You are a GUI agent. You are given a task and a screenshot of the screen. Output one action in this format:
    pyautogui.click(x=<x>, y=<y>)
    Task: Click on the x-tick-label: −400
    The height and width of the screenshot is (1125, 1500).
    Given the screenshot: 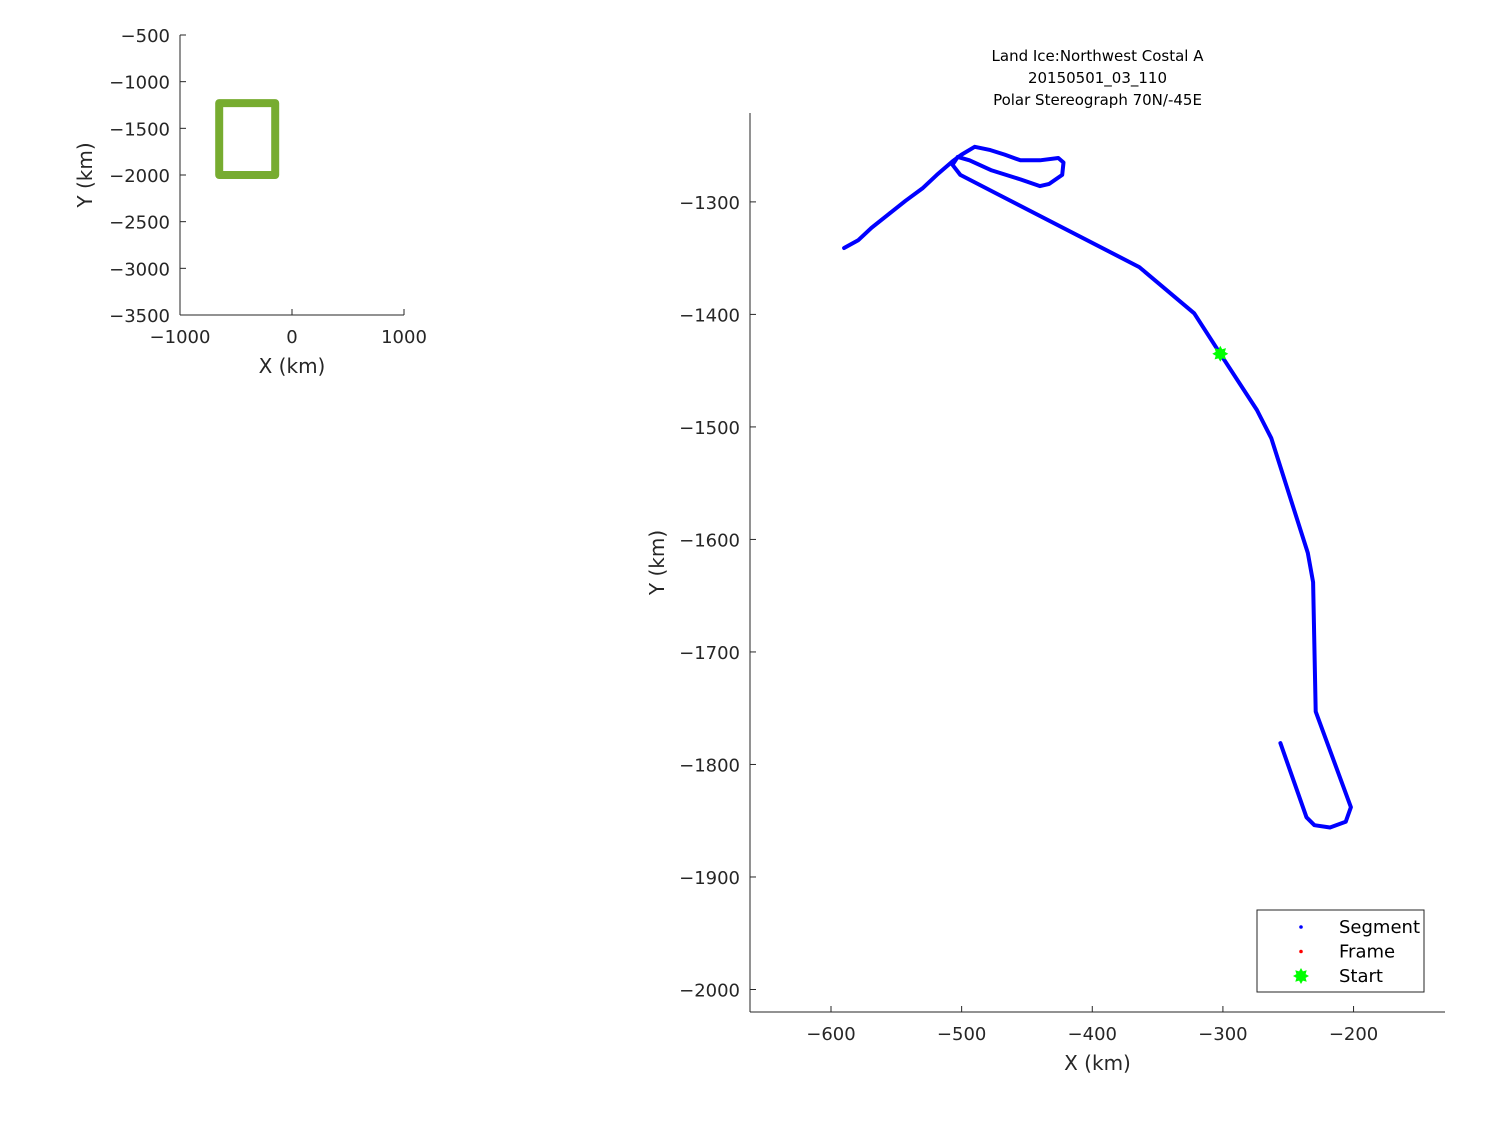 What is the action you would take?
    pyautogui.click(x=1092, y=1034)
    